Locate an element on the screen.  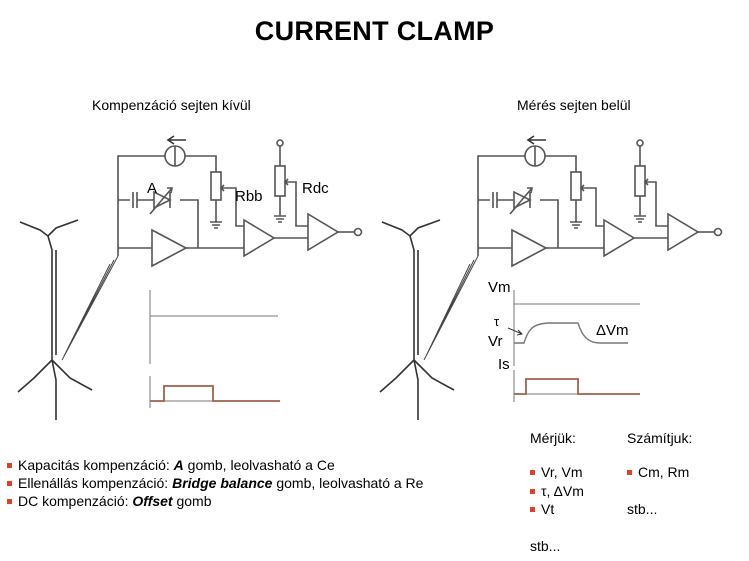
page-title: CURRENT CLAMP is located at coordinates (374, 31).